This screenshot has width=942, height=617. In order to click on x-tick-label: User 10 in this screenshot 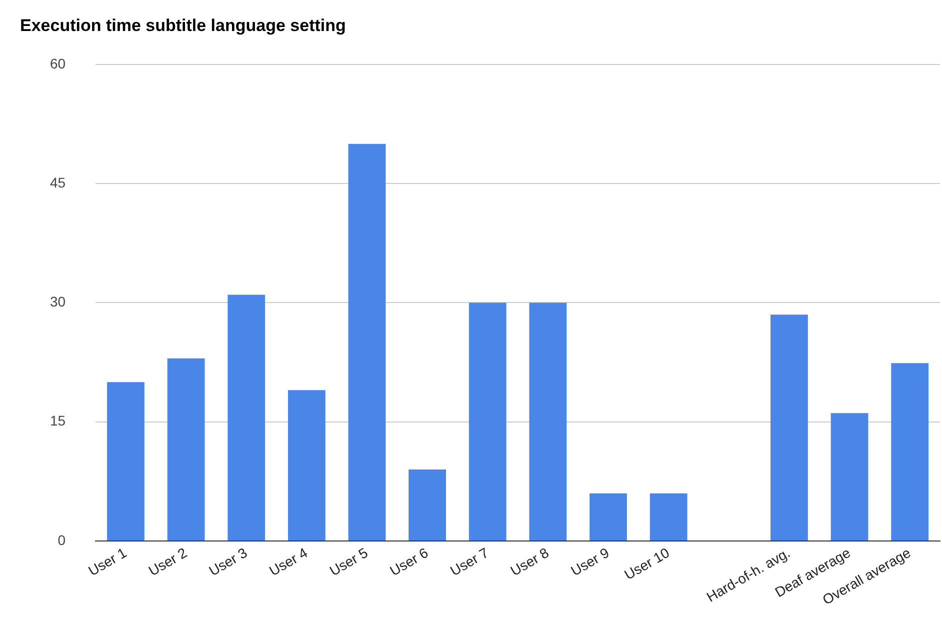, I will do `click(647, 563)`.